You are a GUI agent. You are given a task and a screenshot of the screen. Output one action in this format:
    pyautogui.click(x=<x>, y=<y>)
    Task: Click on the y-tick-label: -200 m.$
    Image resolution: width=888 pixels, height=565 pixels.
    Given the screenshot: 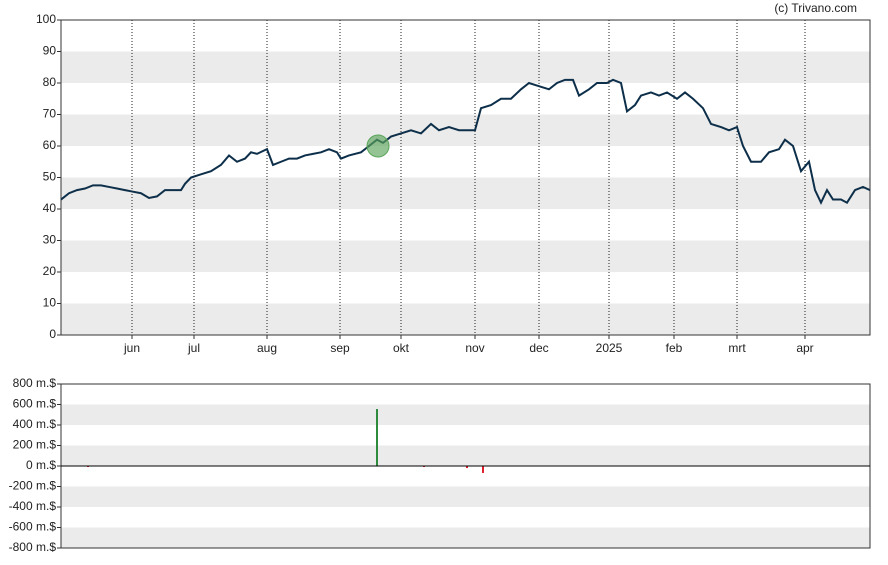 What is the action you would take?
    pyautogui.click(x=33, y=486)
    